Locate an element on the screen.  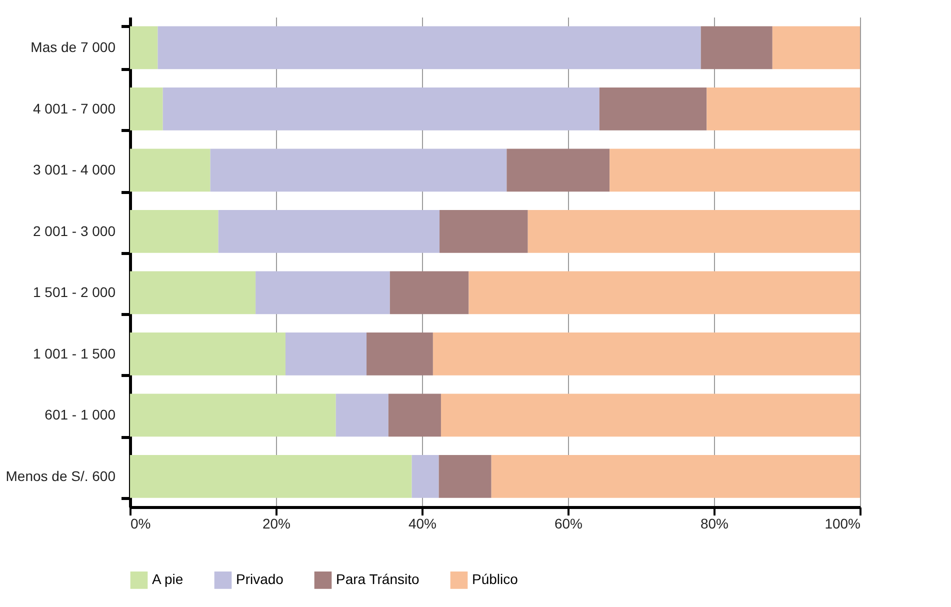
legend-label: A pie is located at coordinates (168, 579).